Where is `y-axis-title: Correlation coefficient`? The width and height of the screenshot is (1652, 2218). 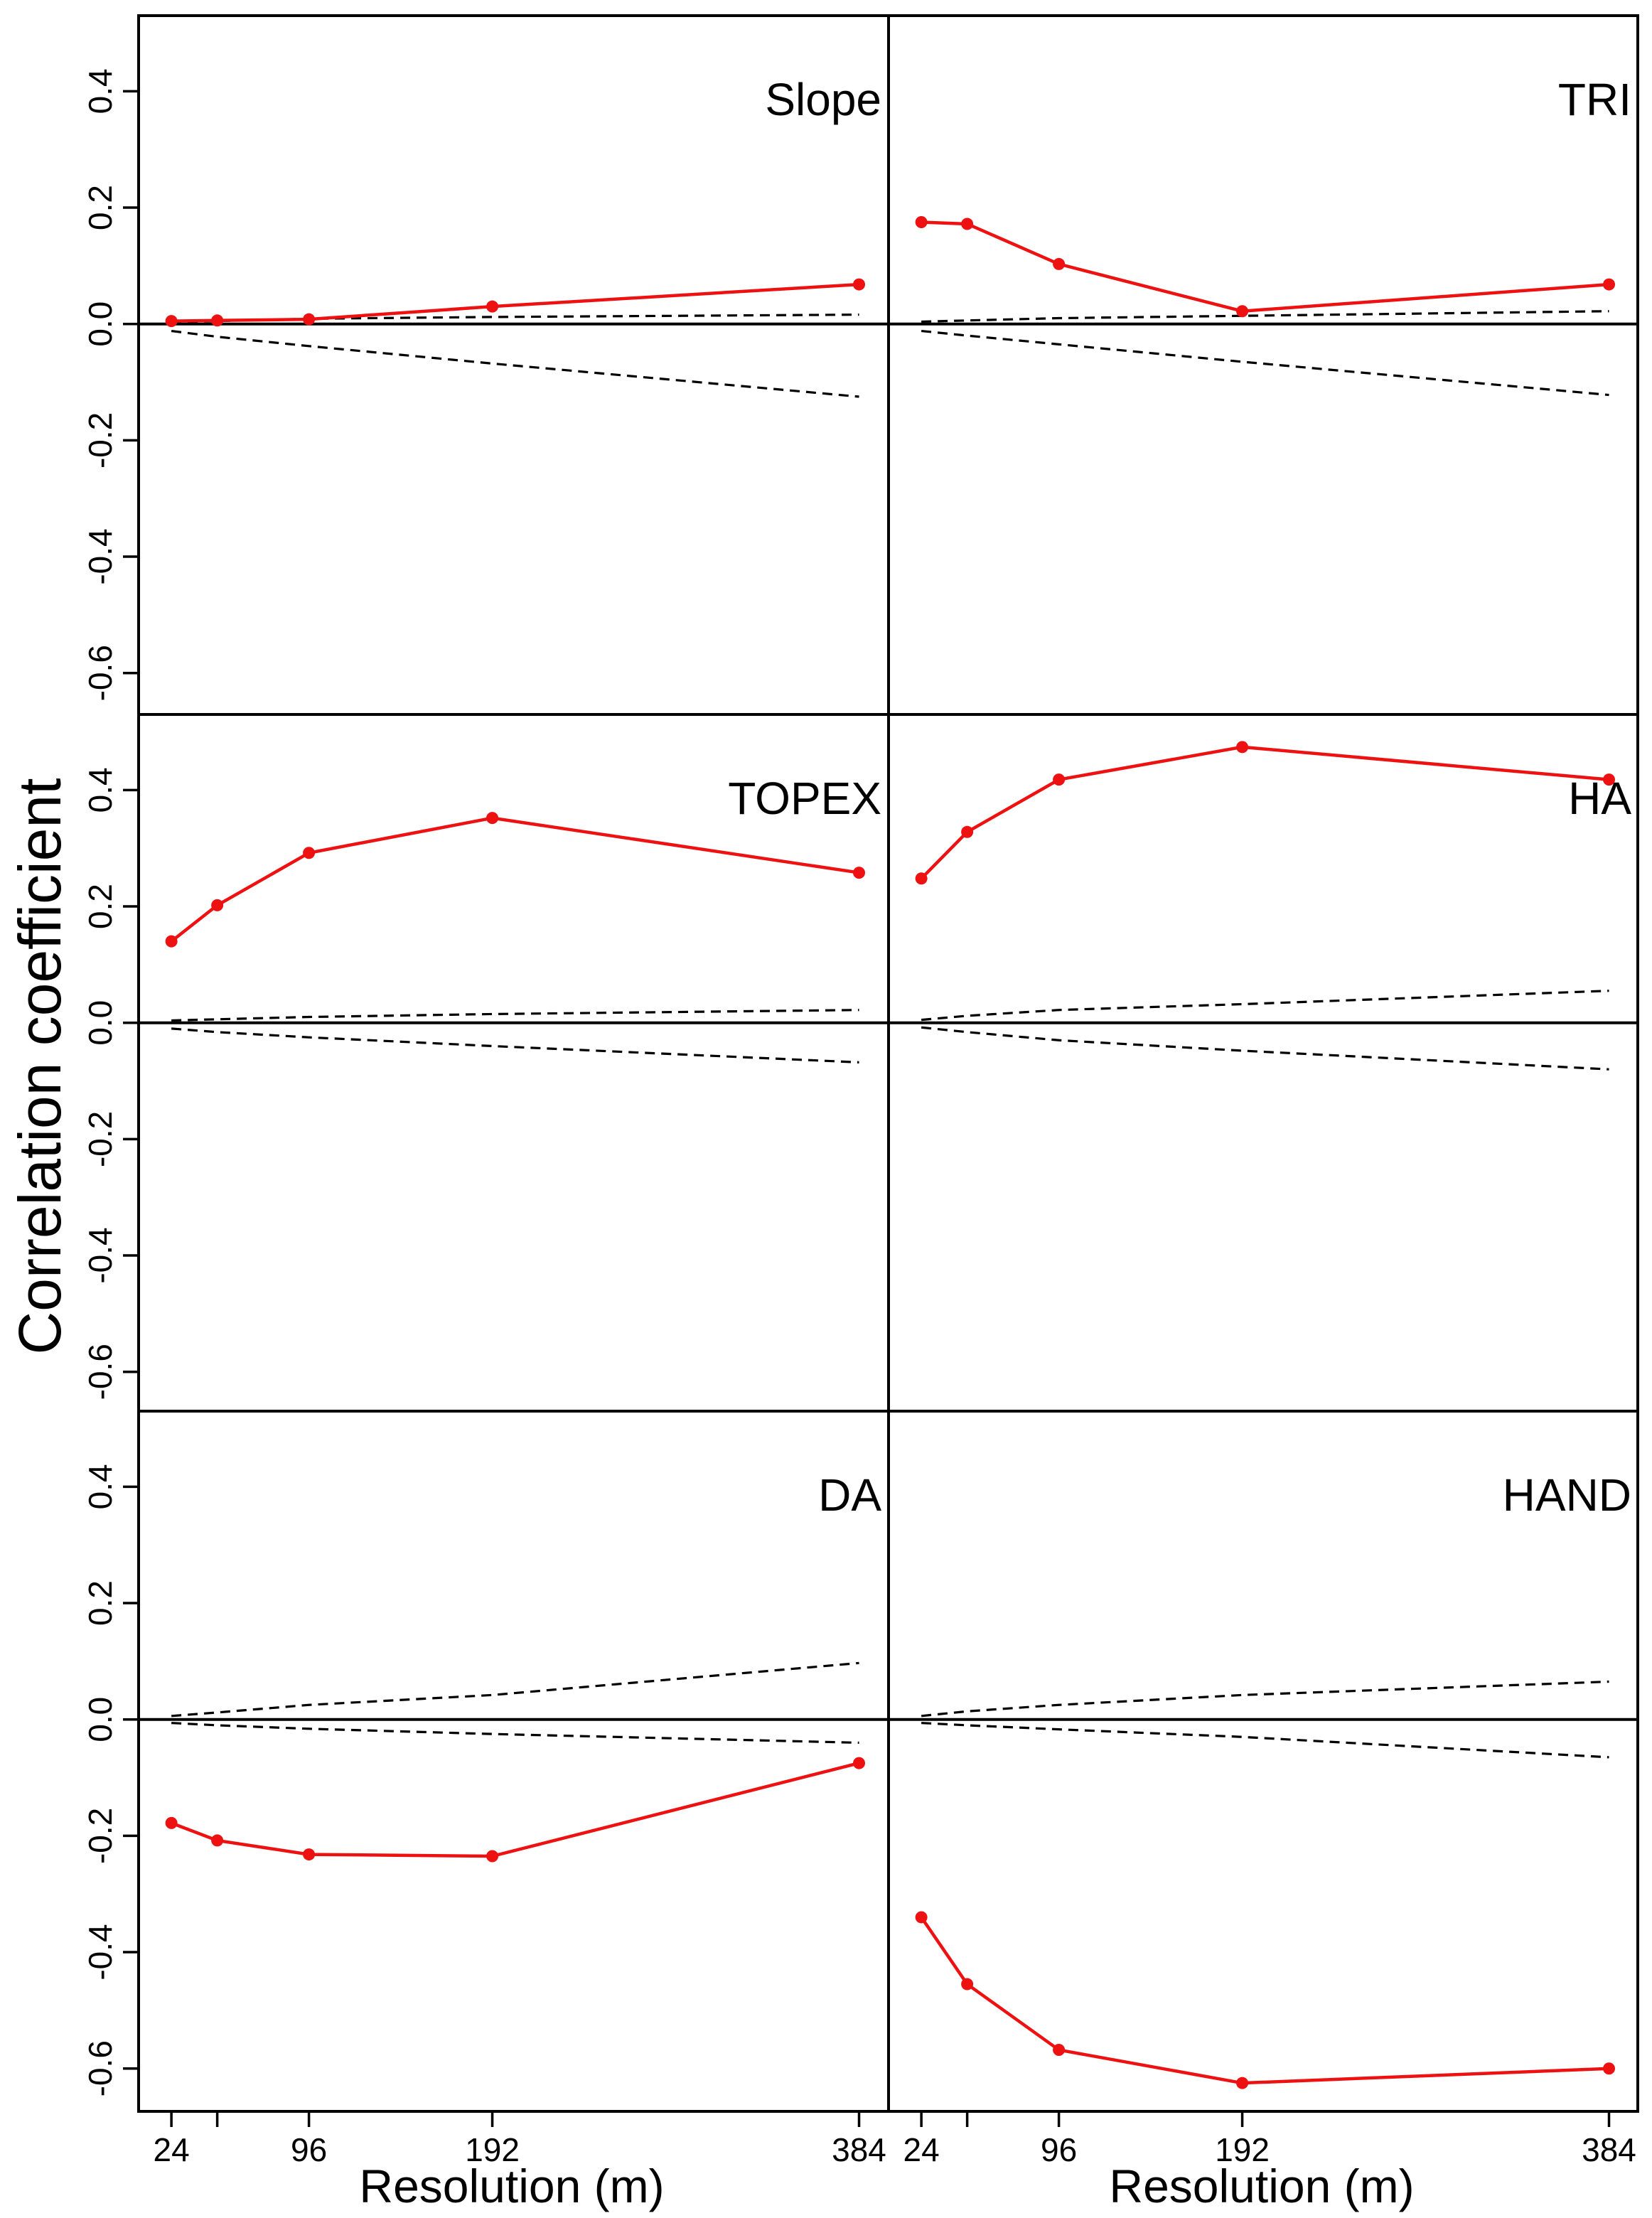
y-axis-title: Correlation coefficient is located at coordinates (39, 1066).